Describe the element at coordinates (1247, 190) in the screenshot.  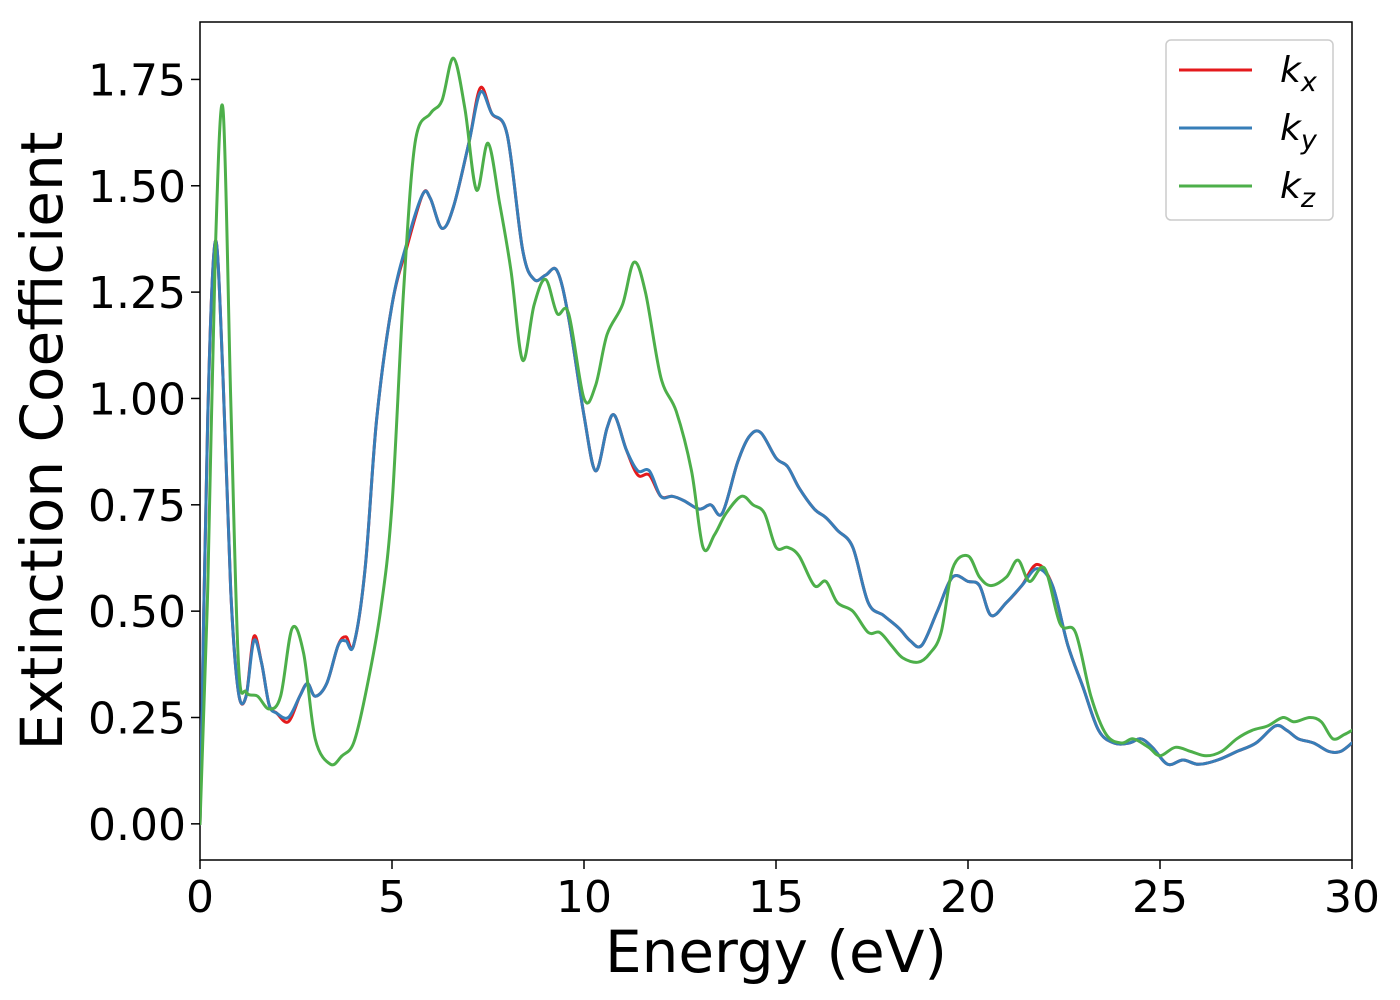
I see `legend-item-kz: kz` at that location.